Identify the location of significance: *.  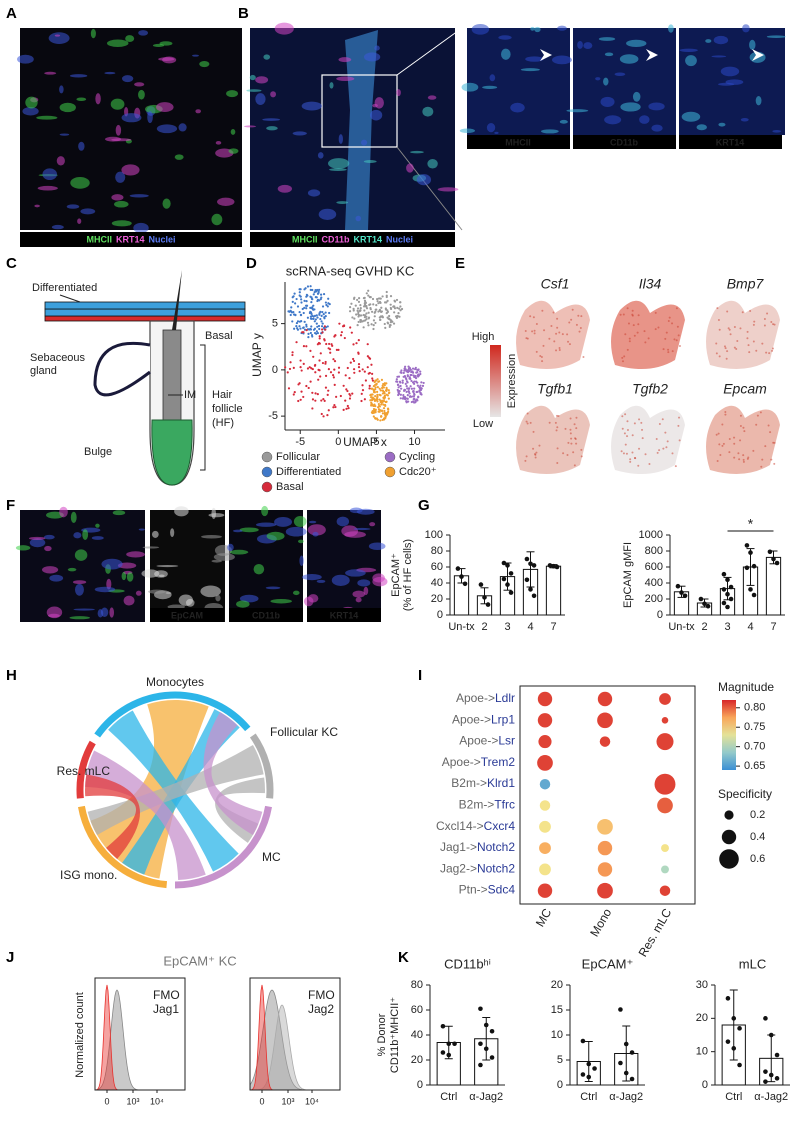
(751, 524).